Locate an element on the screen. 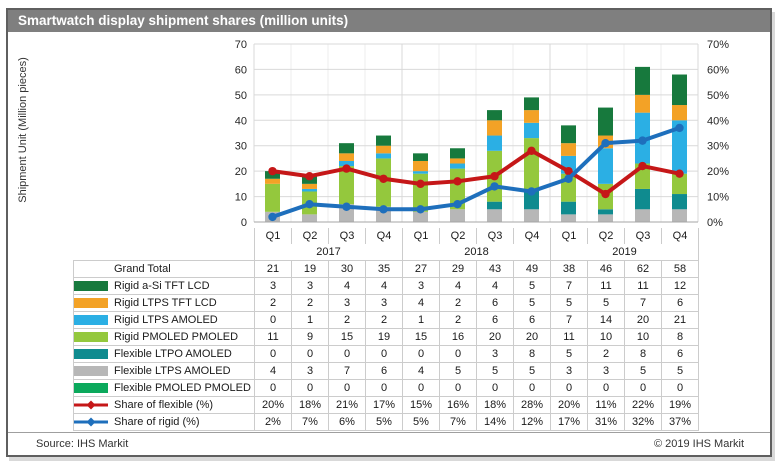 This screenshot has height=470, width=780. table-cell: 2% is located at coordinates (273, 422).